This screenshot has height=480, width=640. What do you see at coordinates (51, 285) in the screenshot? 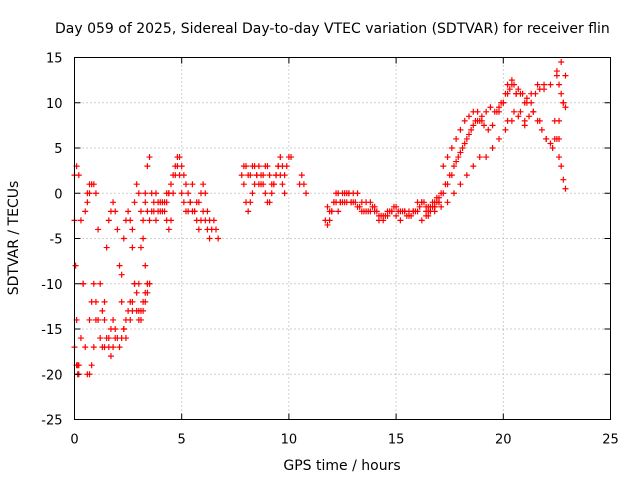
I see `y-tick-label: -10` at bounding box center [51, 285].